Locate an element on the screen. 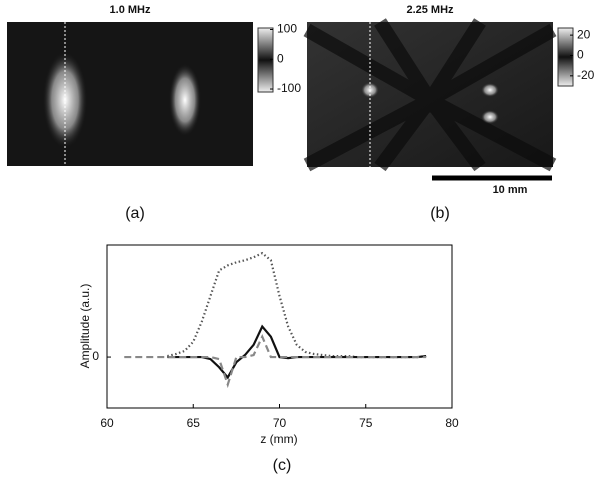  panel-label: (b) is located at coordinates (440, 213).